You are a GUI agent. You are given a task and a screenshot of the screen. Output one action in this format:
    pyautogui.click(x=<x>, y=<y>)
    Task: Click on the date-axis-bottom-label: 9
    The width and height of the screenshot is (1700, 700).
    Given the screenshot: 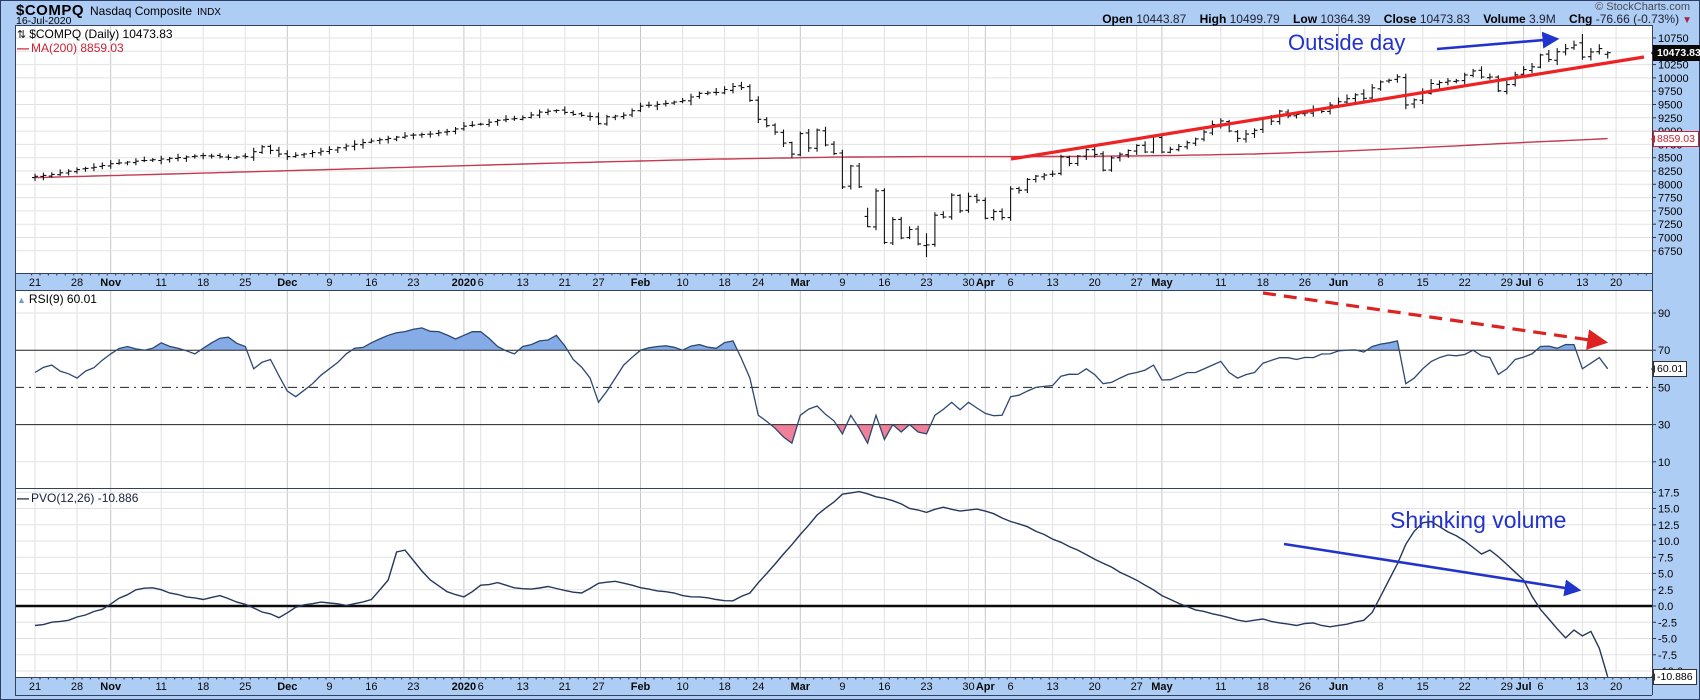 What is the action you would take?
    pyautogui.click(x=842, y=687)
    